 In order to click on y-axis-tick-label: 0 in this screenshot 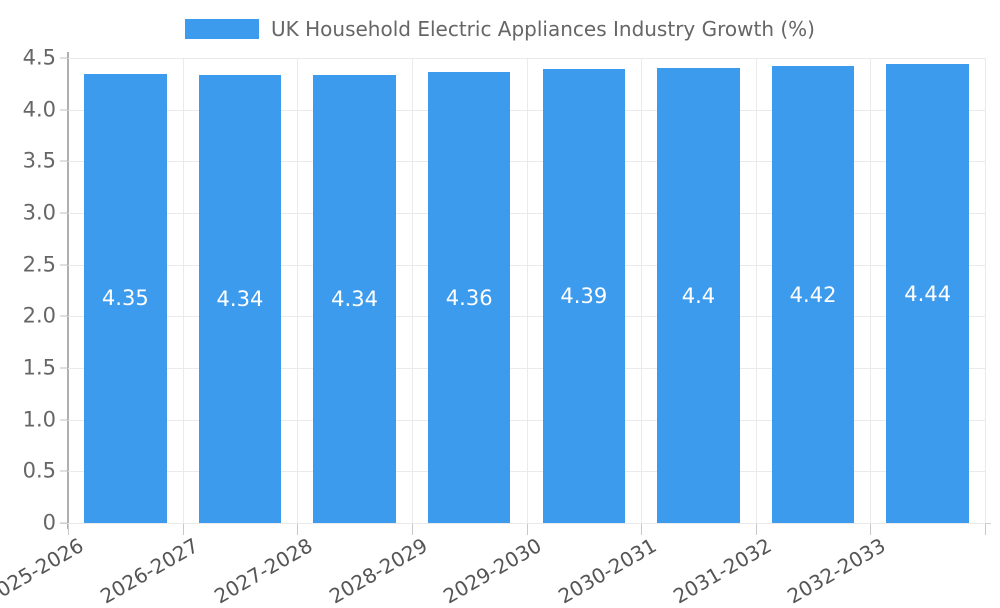, I will do `click(49, 522)`.